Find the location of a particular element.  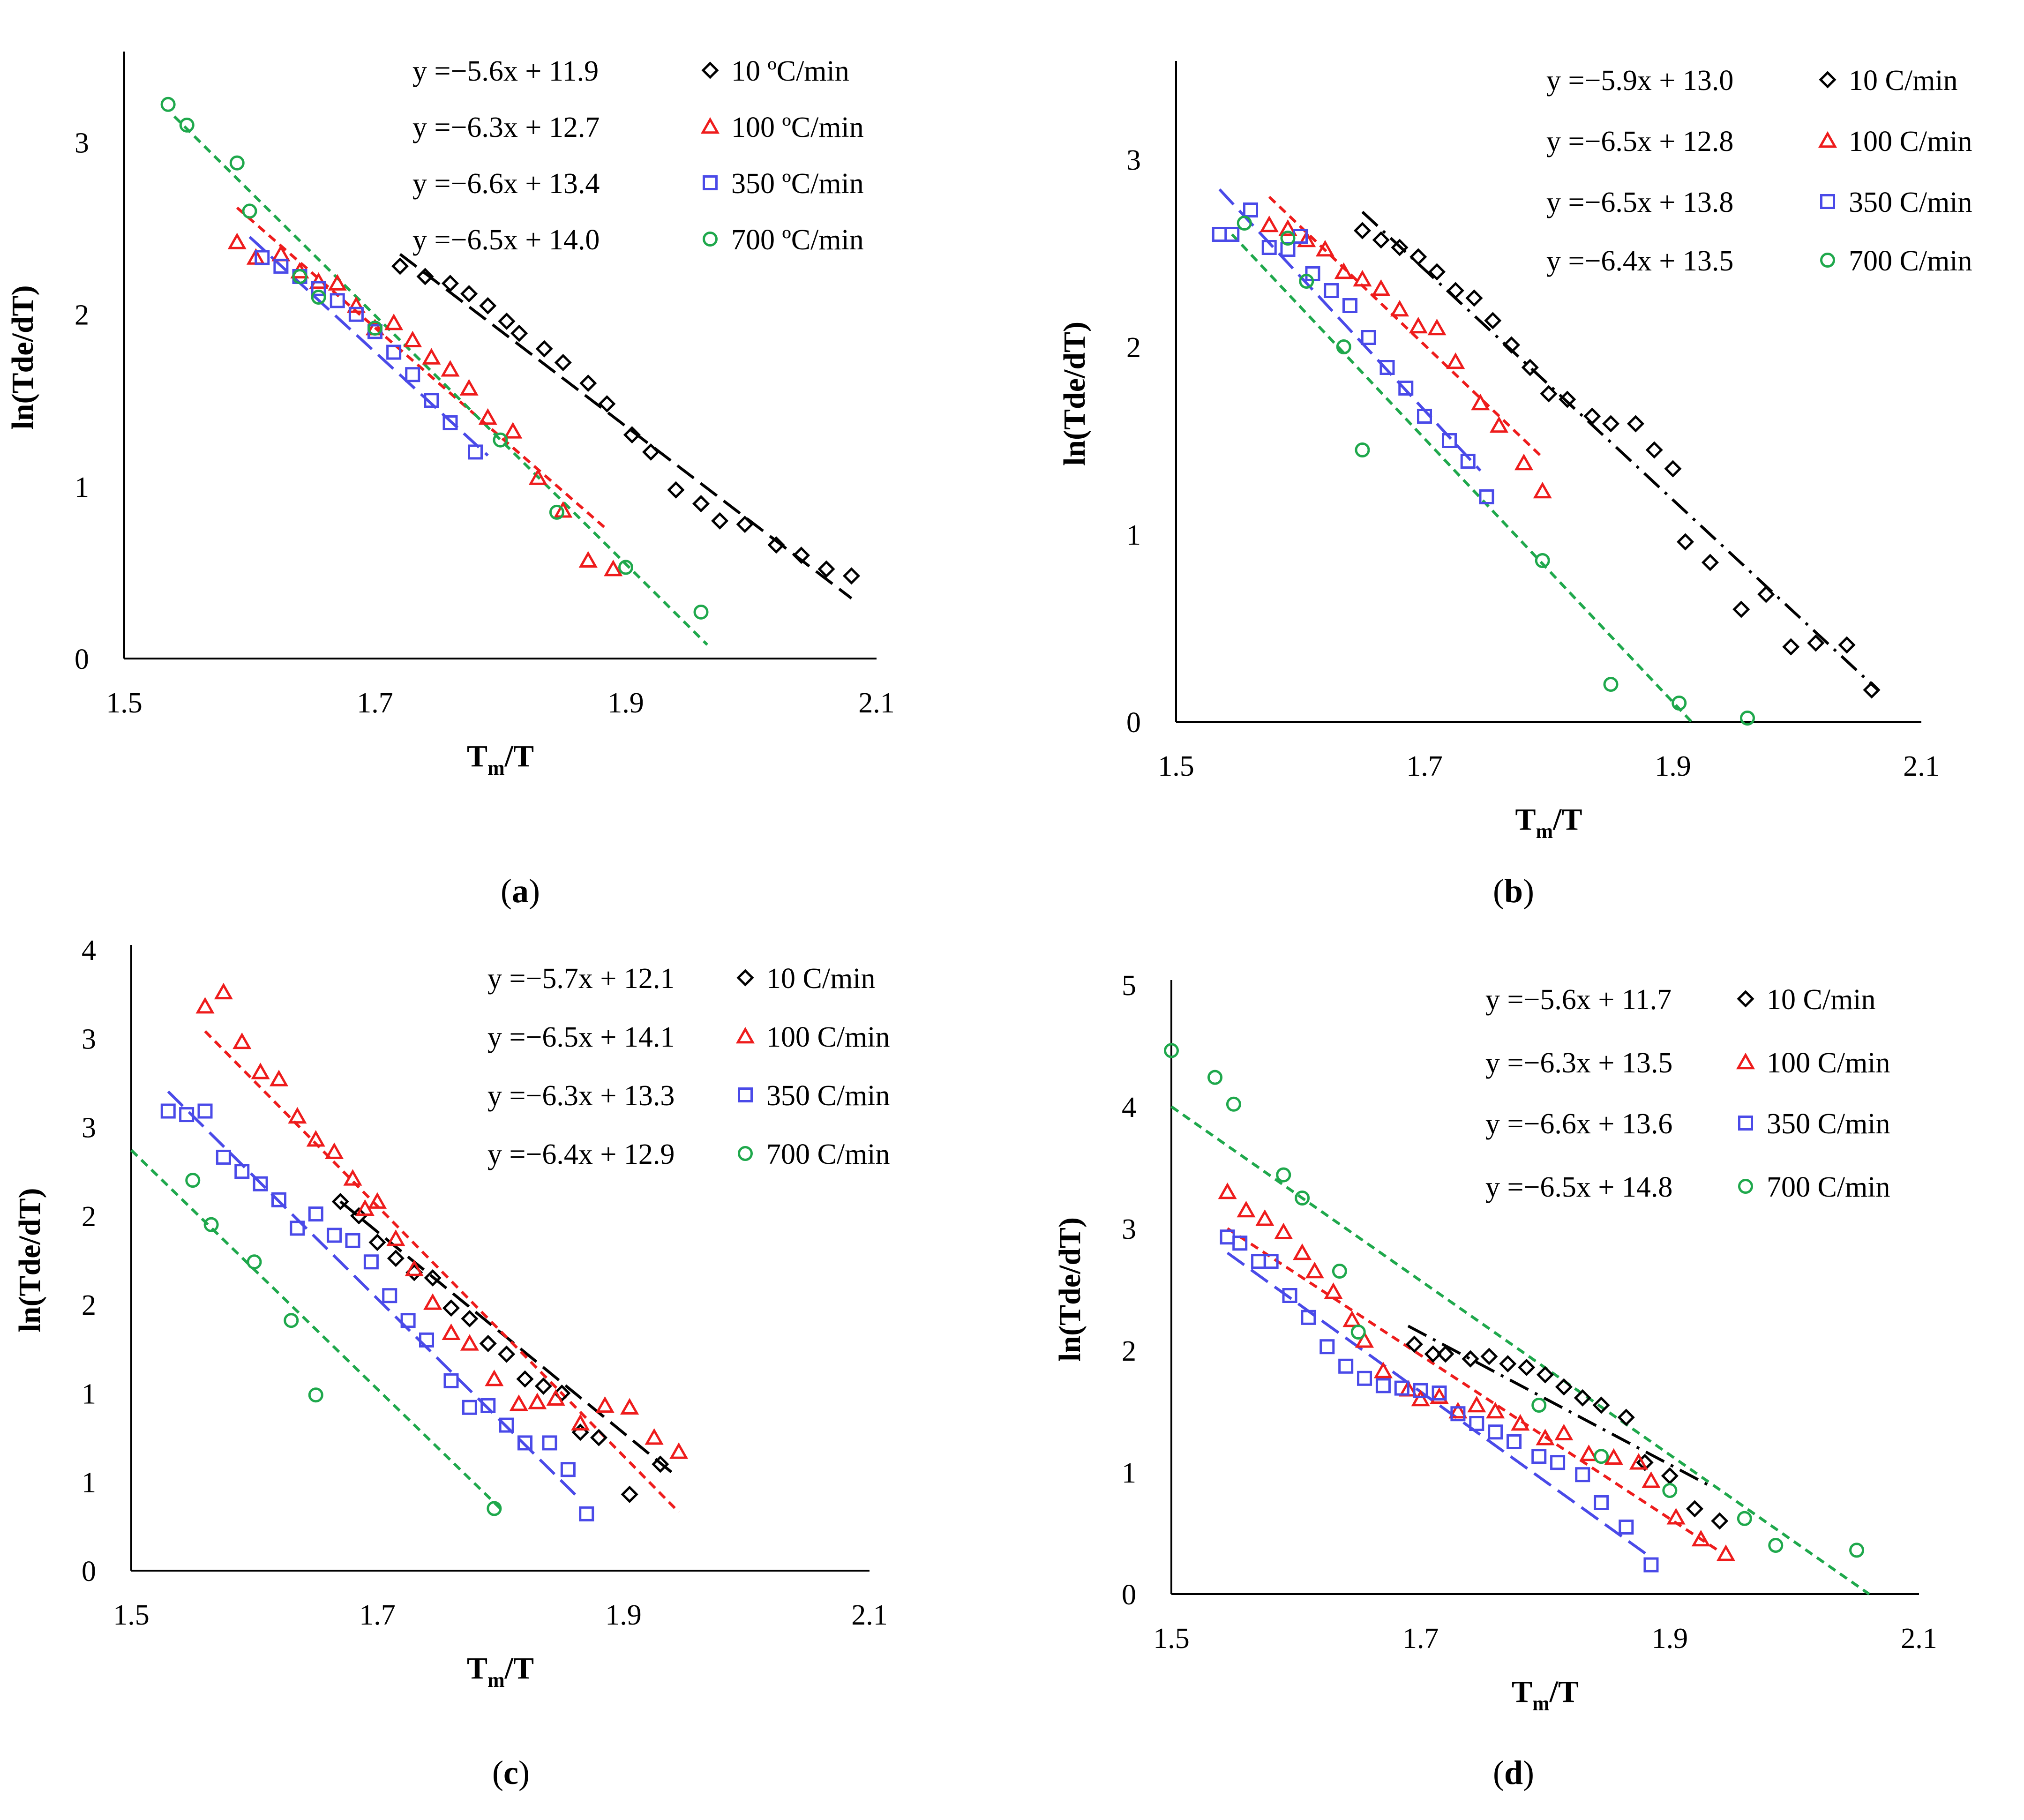

x-axis-title: Tm/T is located at coordinates (1545, 1695).